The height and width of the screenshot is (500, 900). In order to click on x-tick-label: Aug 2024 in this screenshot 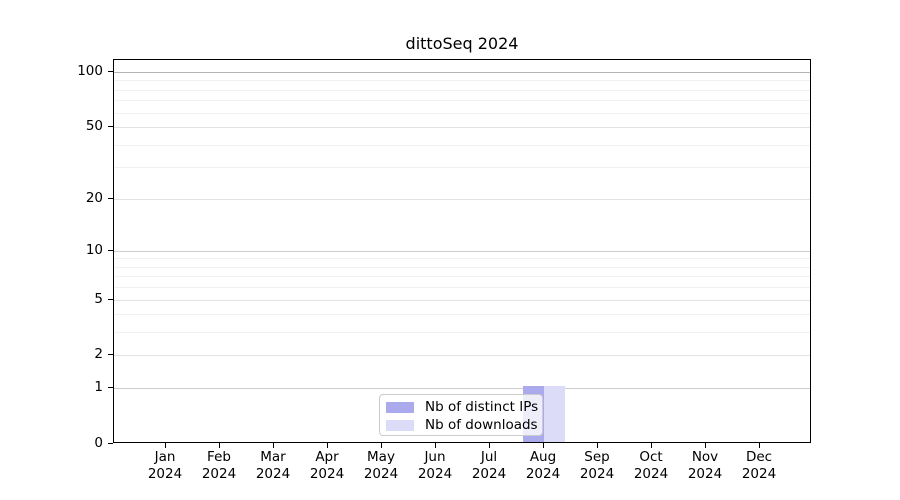, I will do `click(543, 465)`.